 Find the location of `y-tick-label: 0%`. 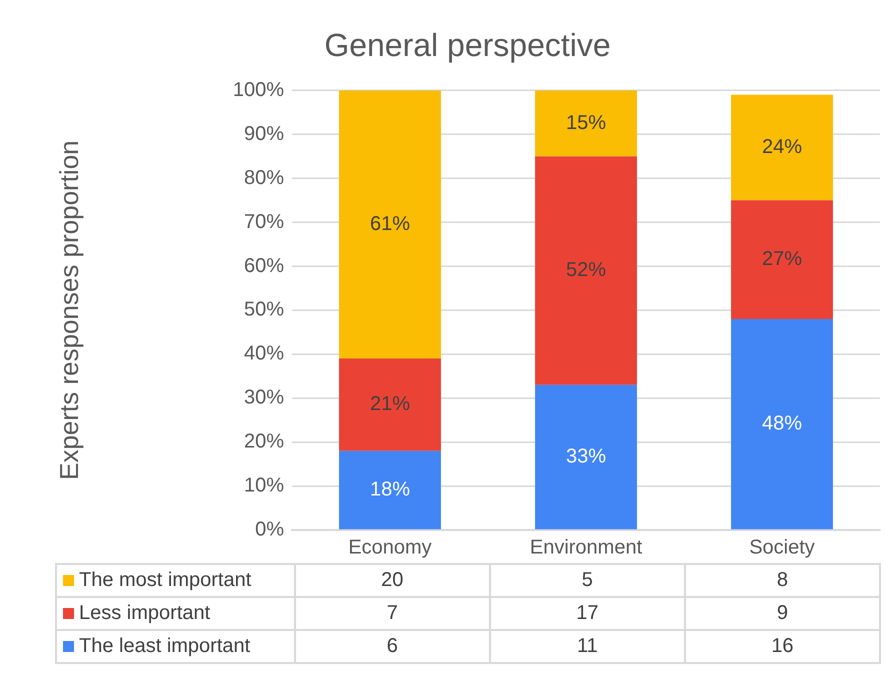

y-tick-label: 0% is located at coordinates (269, 529).